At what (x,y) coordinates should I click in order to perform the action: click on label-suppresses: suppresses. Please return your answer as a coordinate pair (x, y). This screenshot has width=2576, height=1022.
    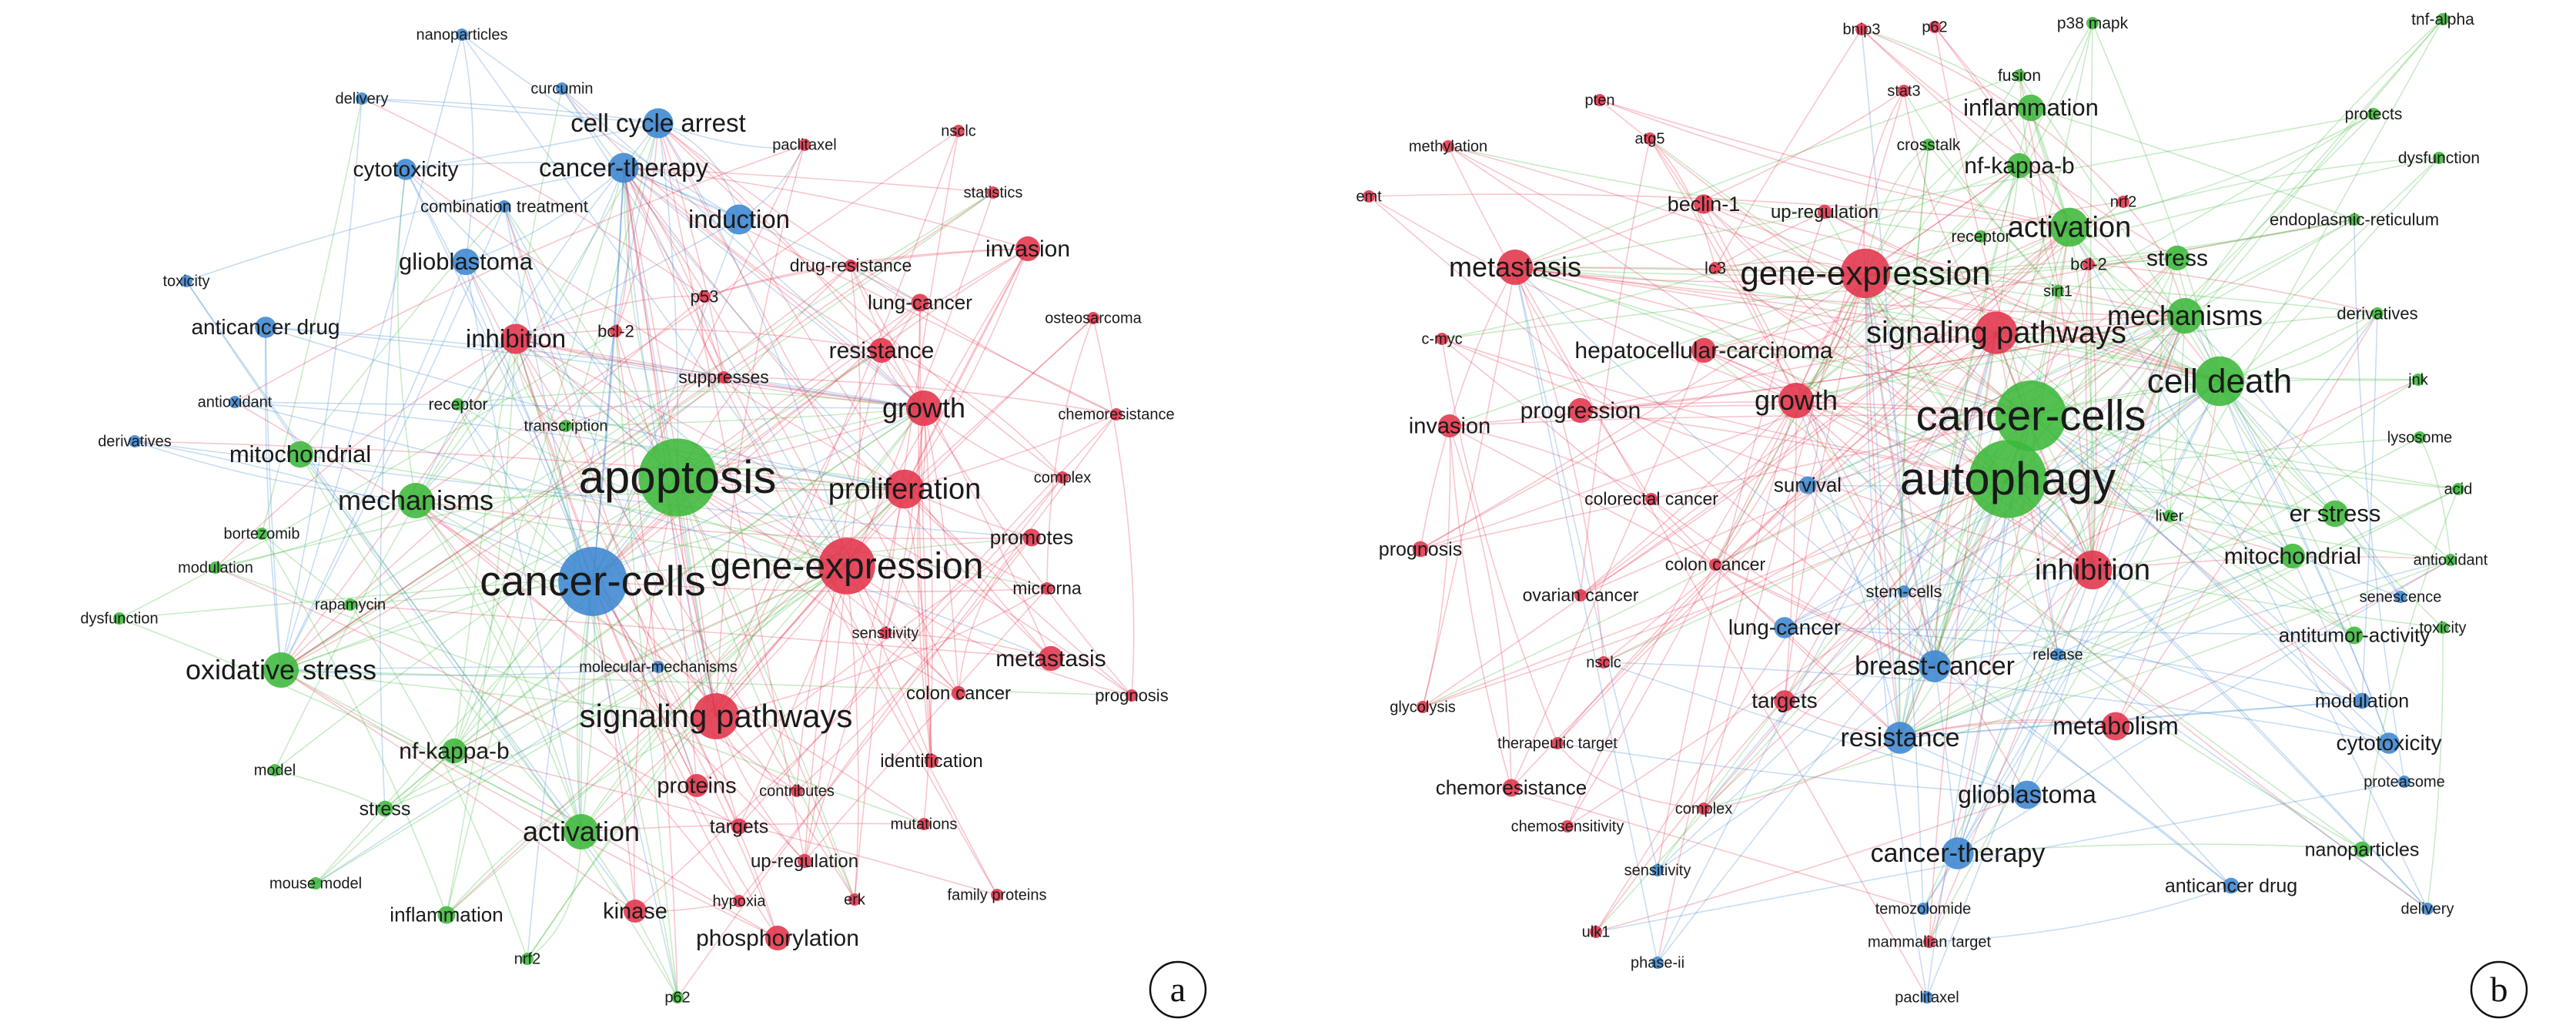
    Looking at the image, I should click on (724, 377).